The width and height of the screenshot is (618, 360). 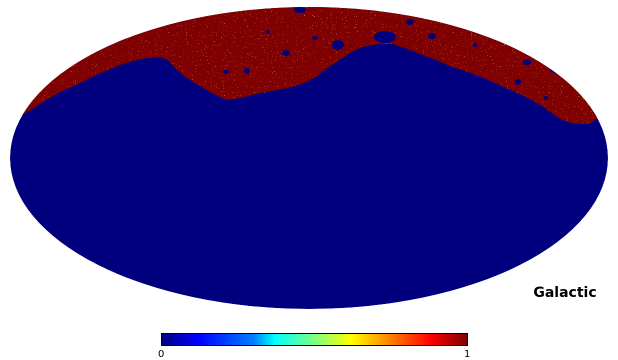 I want to click on colorbar-min-label: 0, so click(x=161, y=354).